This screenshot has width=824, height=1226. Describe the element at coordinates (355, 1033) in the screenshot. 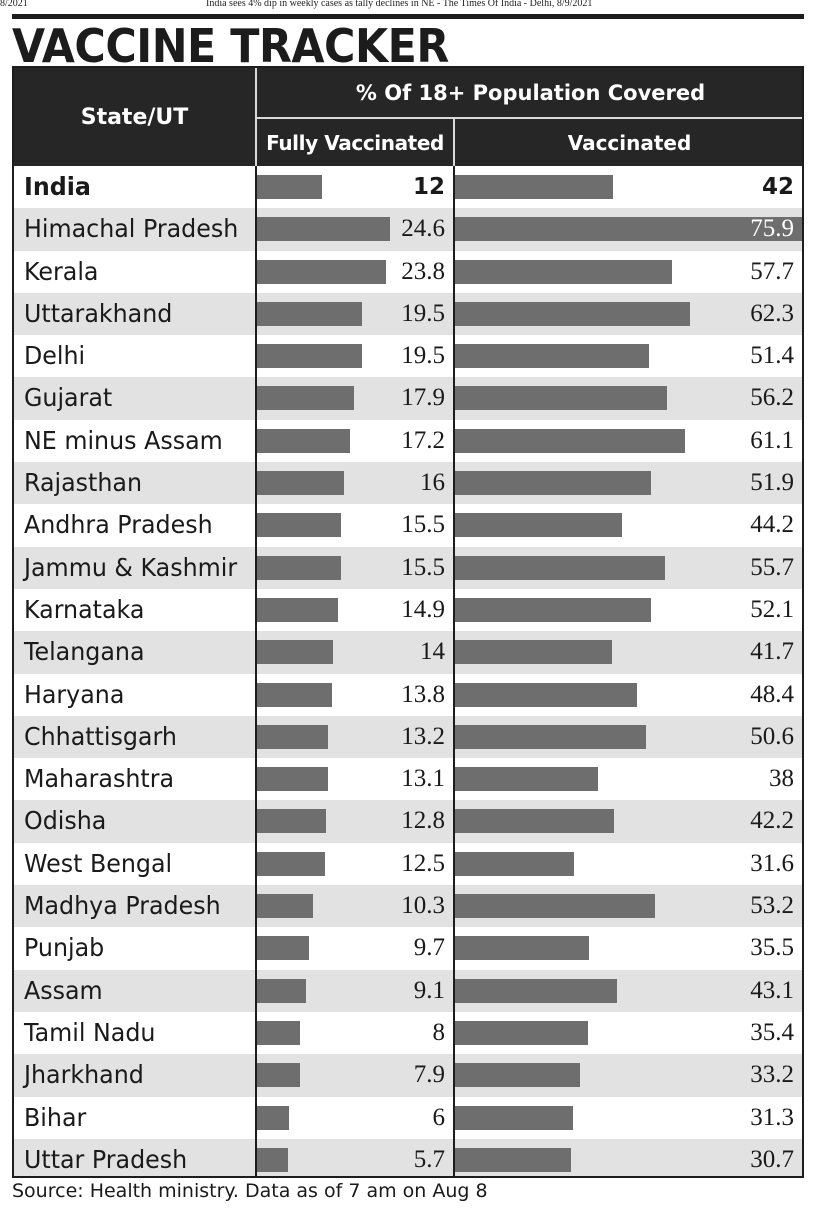

I see `fully-vaccinated-cell: 8` at that location.